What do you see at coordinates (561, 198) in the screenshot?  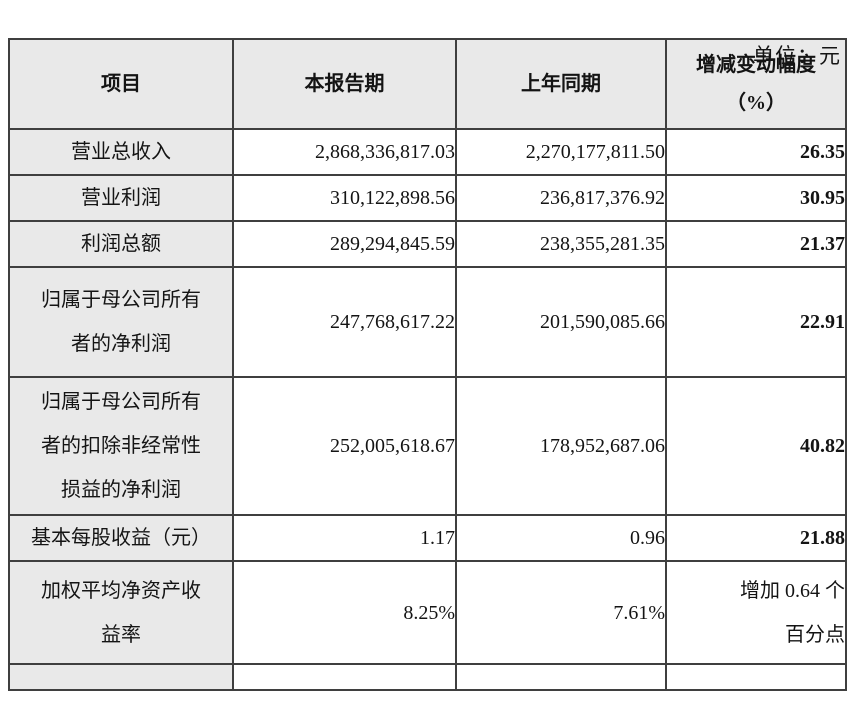 I see `cell-prior: 236,817,376.92` at bounding box center [561, 198].